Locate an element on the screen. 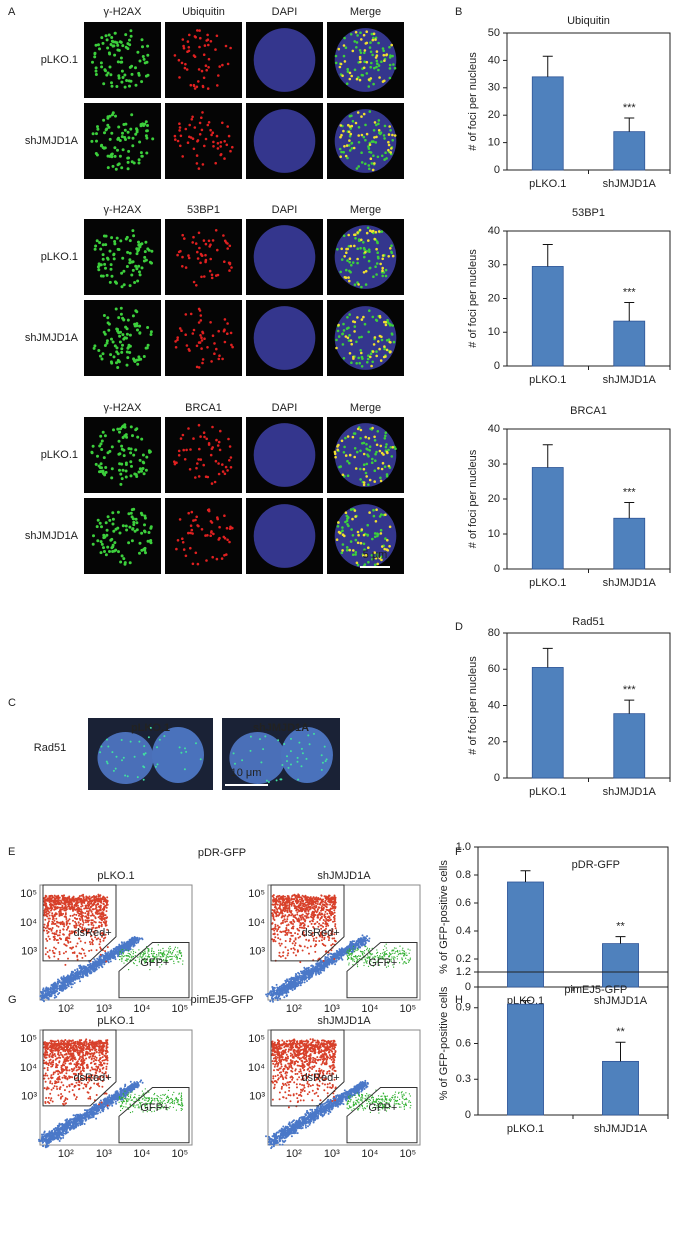 This screenshot has width=684, height=1249. y-tick-label: 0.2 is located at coordinates (463, 959).